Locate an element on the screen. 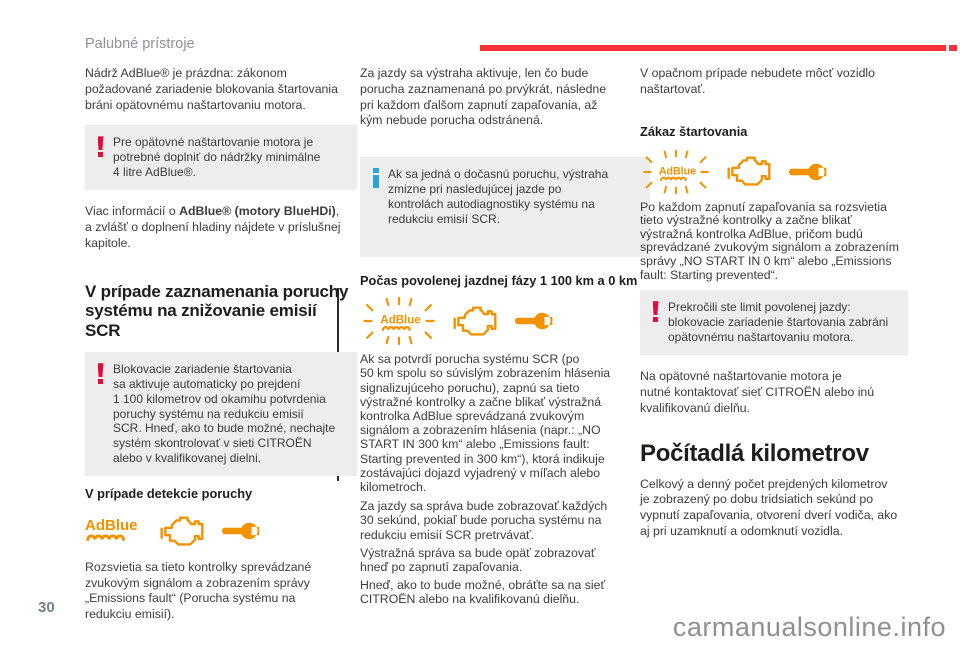  page-number: 30 is located at coordinates (46, 607).